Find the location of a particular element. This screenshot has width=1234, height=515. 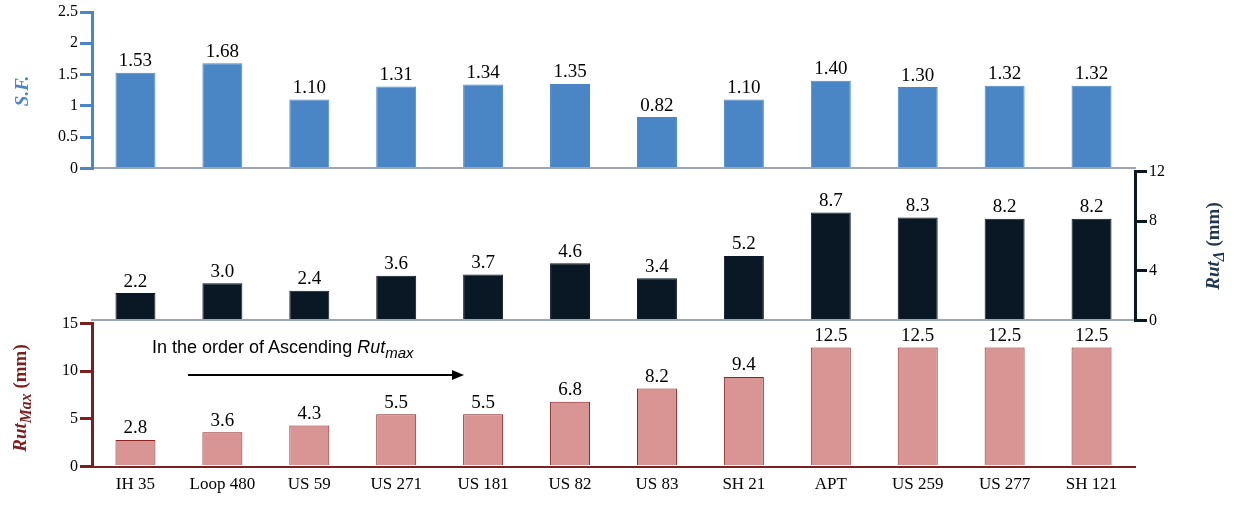

data-label: 8.3 is located at coordinates (917, 204).